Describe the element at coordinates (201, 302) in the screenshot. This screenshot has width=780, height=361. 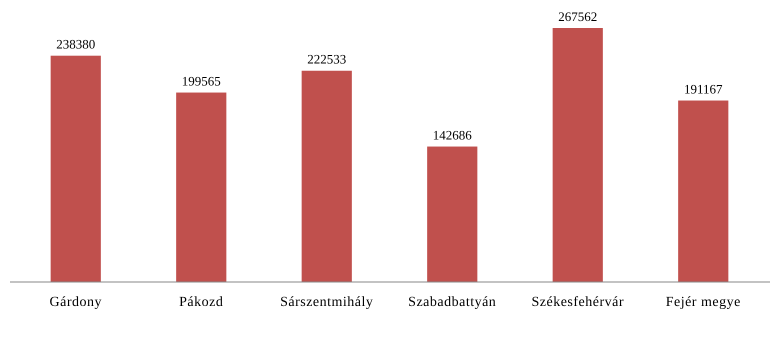
I see `x-tick-label: Pákozd` at that location.